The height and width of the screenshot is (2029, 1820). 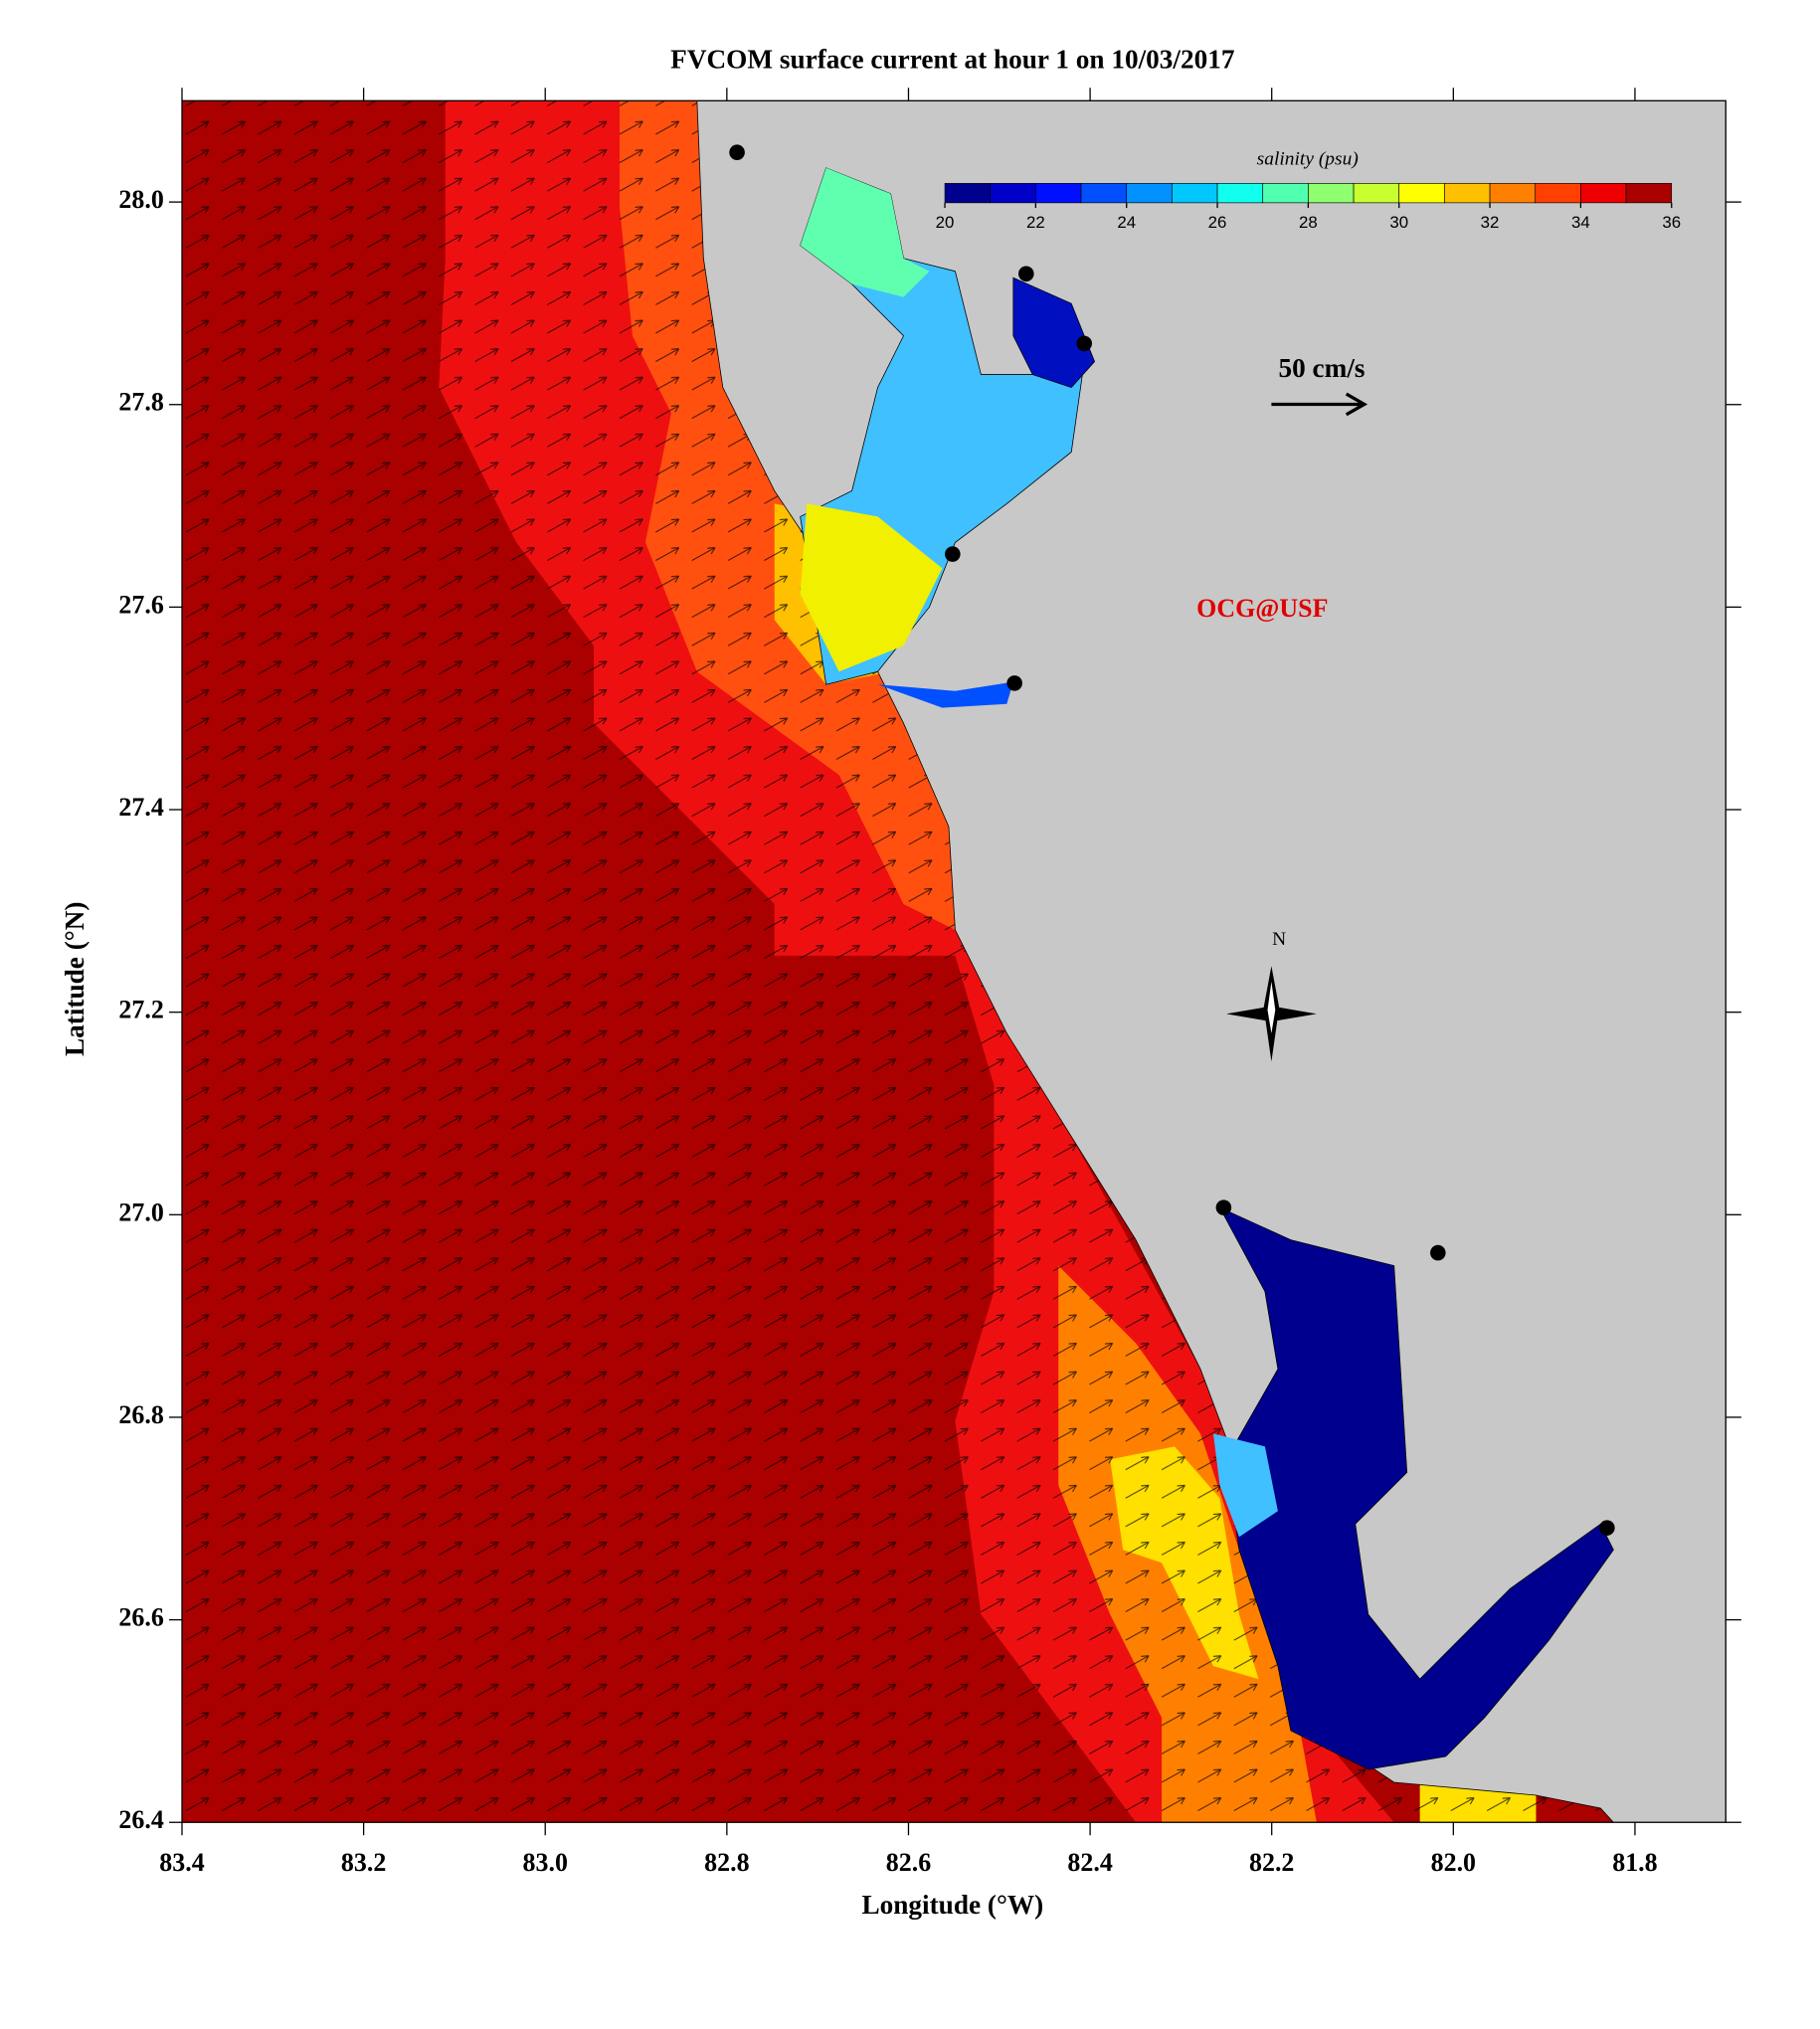 I want to click on x-tick-label: 83.4, so click(x=181, y=1862).